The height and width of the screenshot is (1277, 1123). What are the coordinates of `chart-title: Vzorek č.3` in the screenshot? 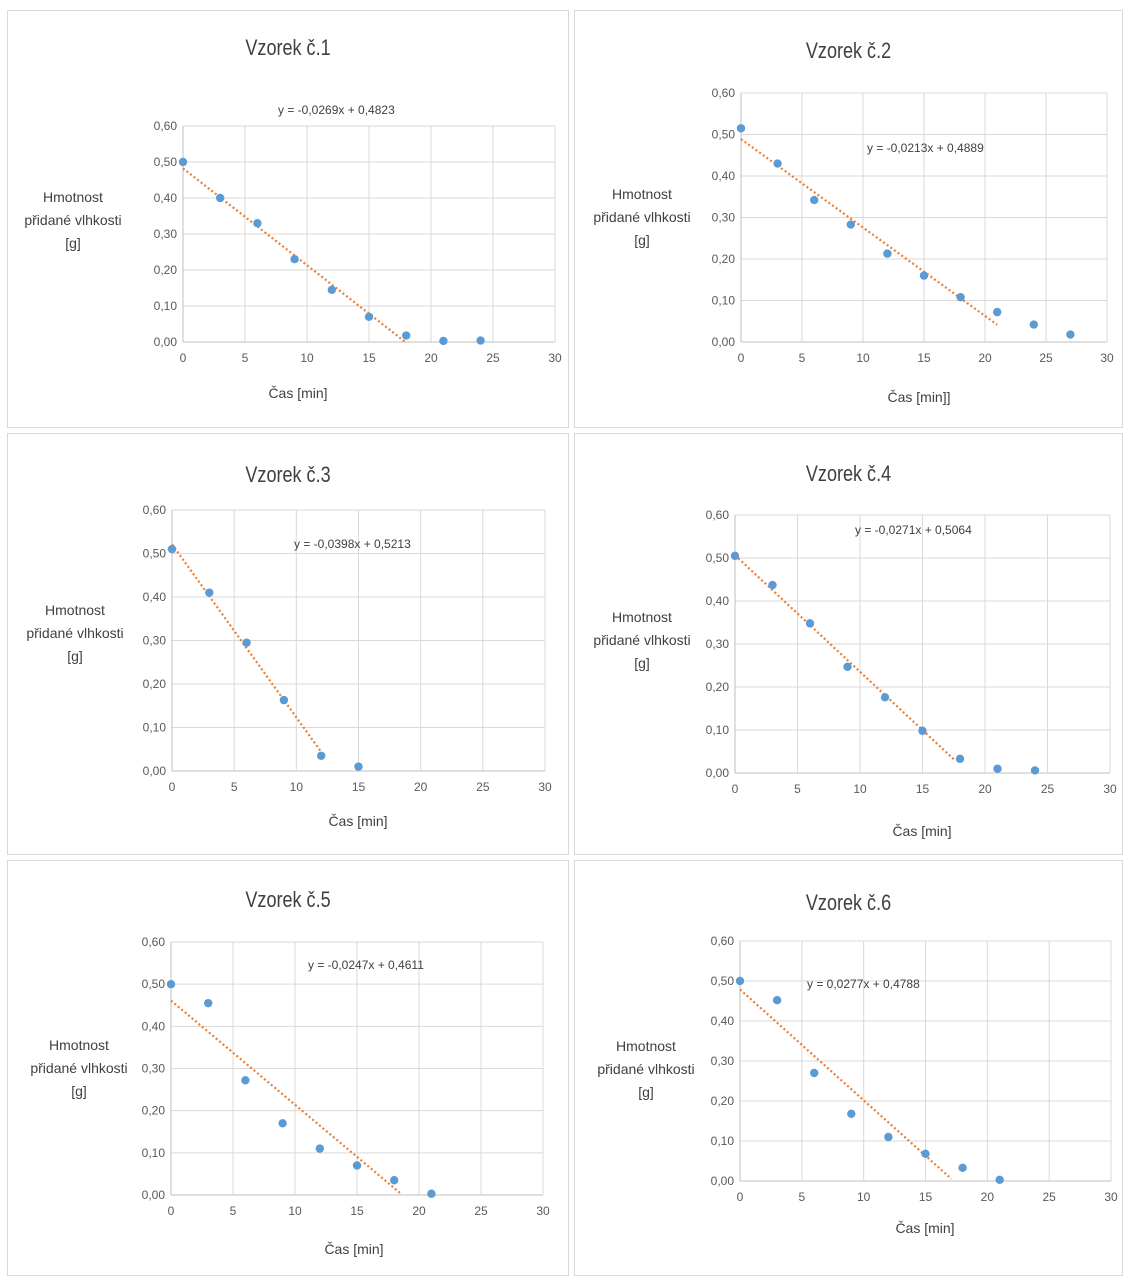 It's located at (288, 474).